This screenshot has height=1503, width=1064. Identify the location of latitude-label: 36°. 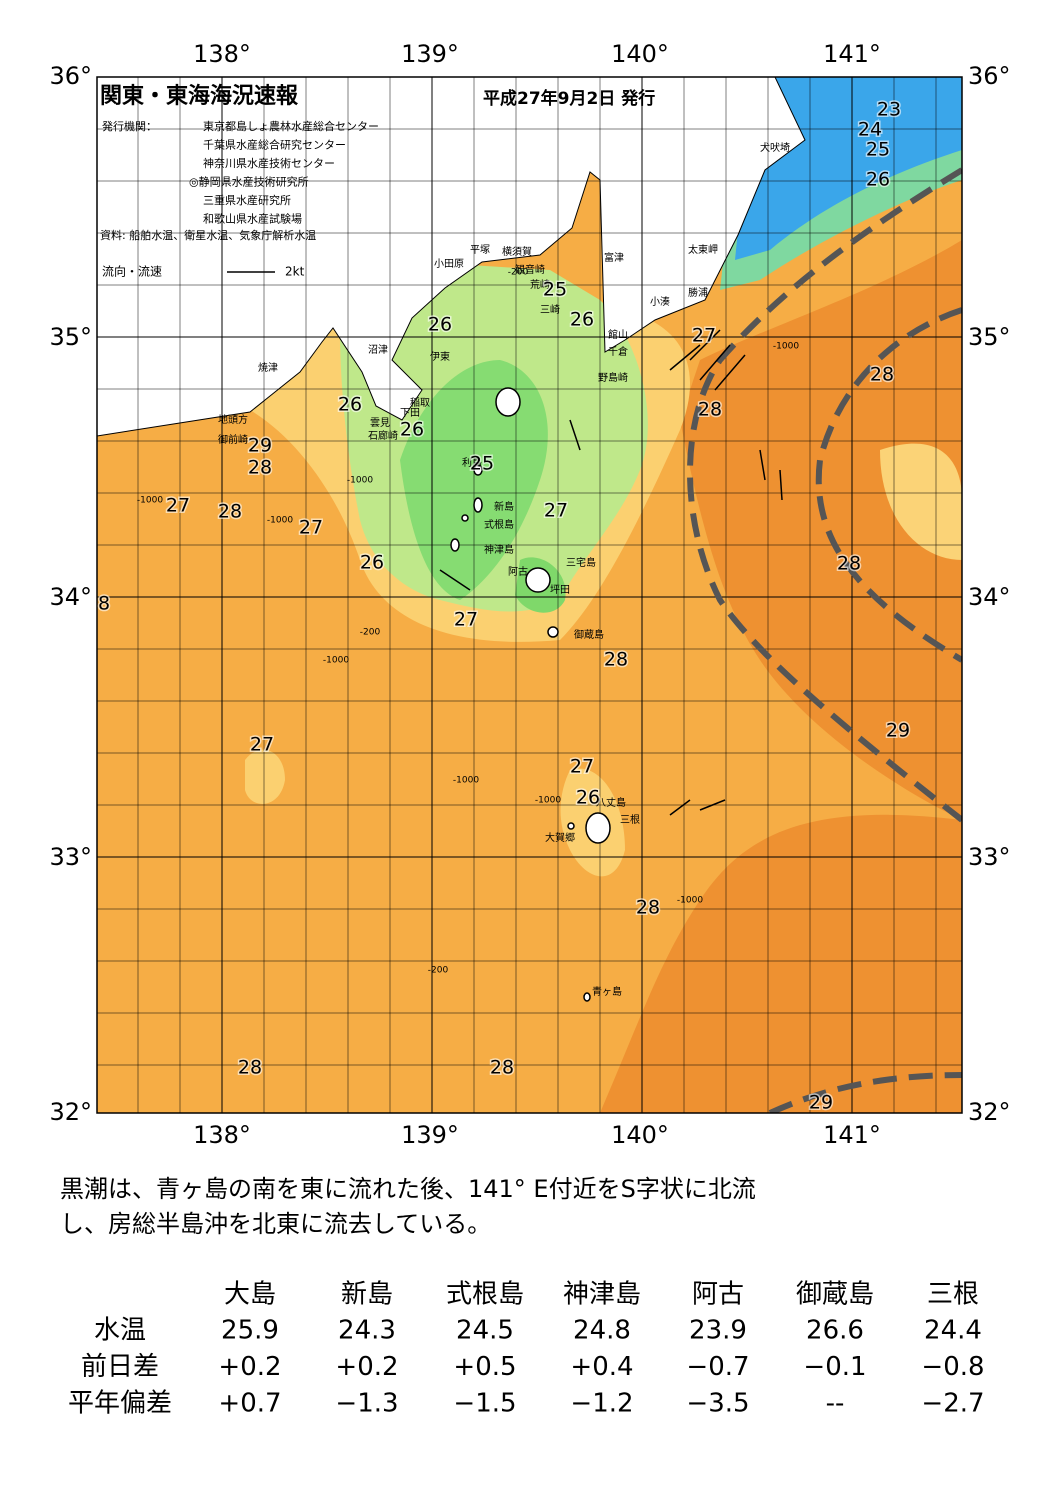
(989, 76).